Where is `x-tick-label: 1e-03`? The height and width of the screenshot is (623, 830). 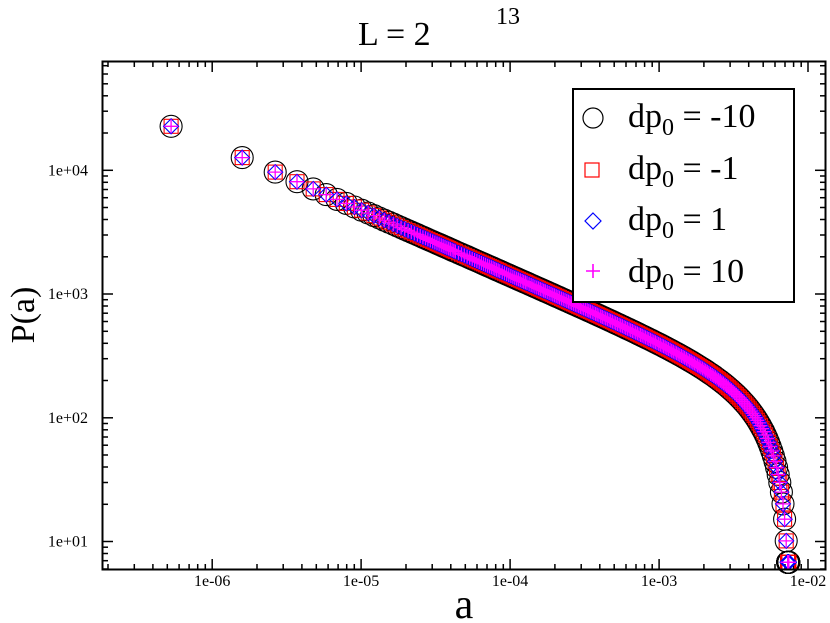
x-tick-label: 1e-03 is located at coordinates (659, 581).